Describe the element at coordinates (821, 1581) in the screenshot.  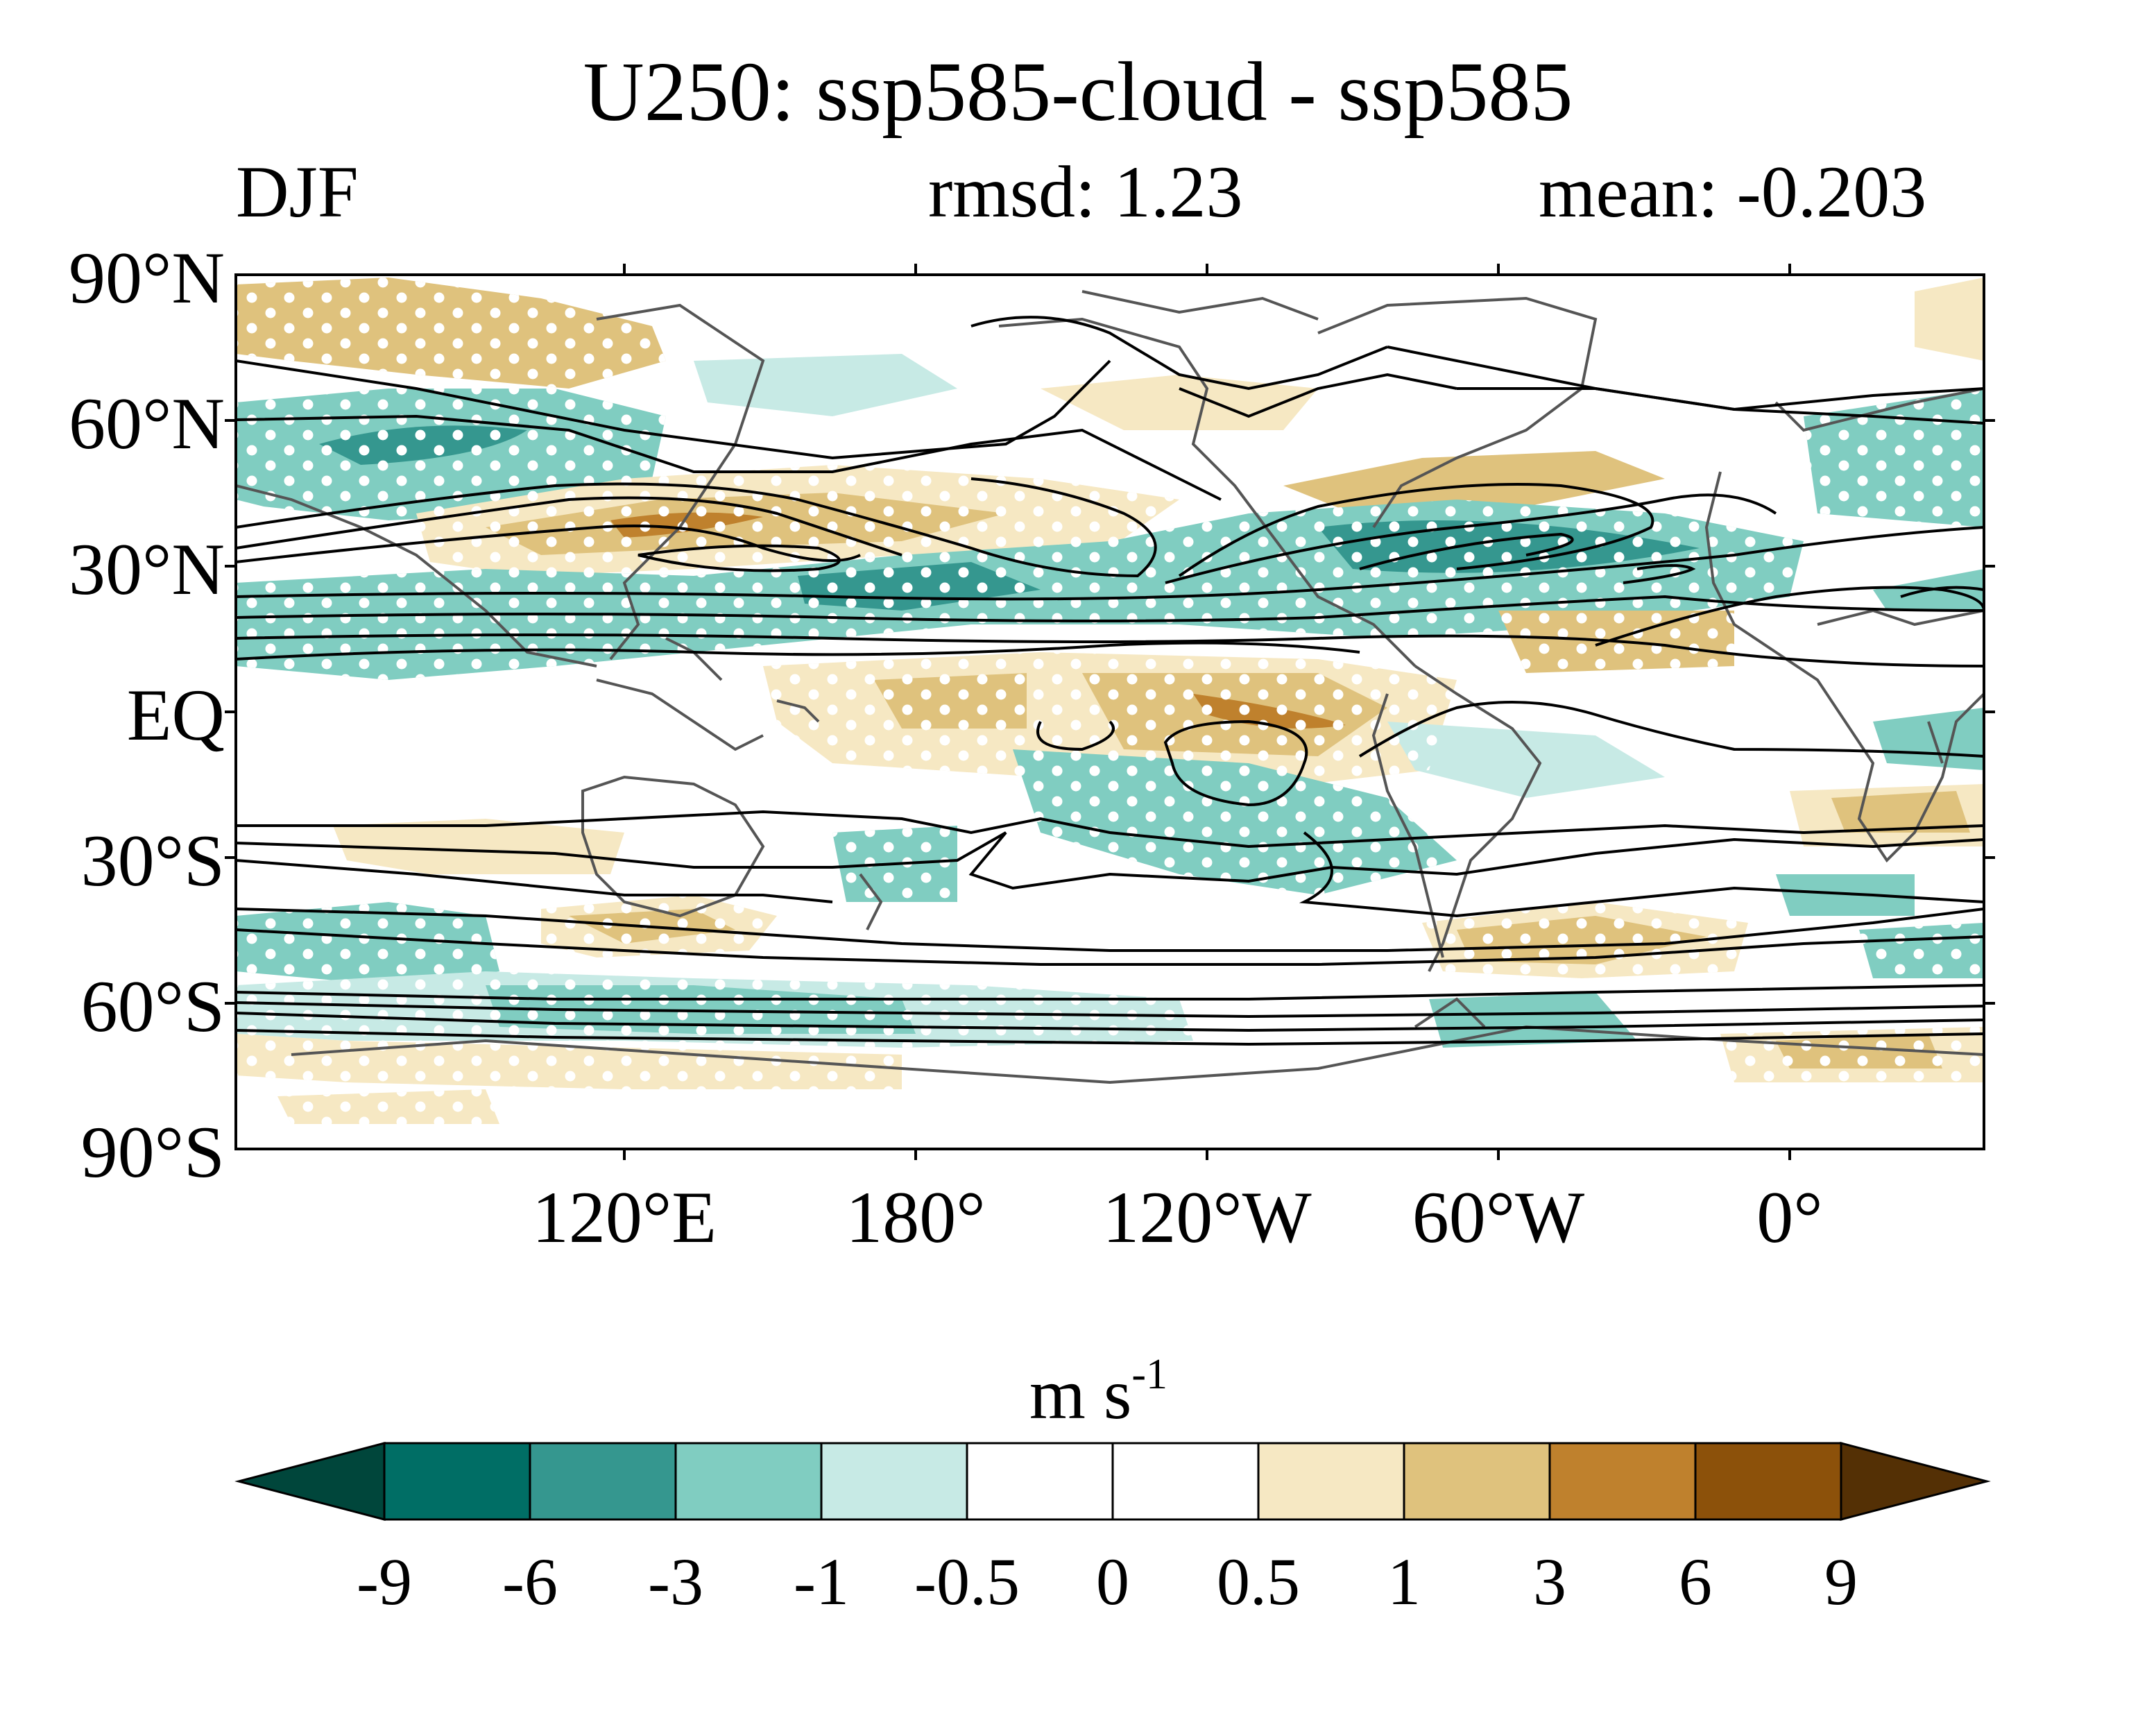
I see `colorbar-tick-label: -1` at that location.